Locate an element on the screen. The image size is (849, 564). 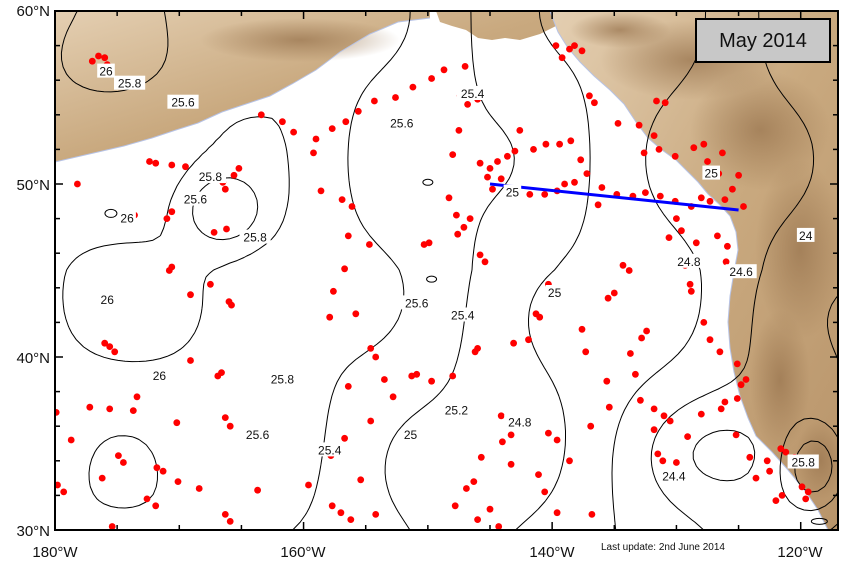
lat-label-60: 60°N is located at coordinates (33, 11).